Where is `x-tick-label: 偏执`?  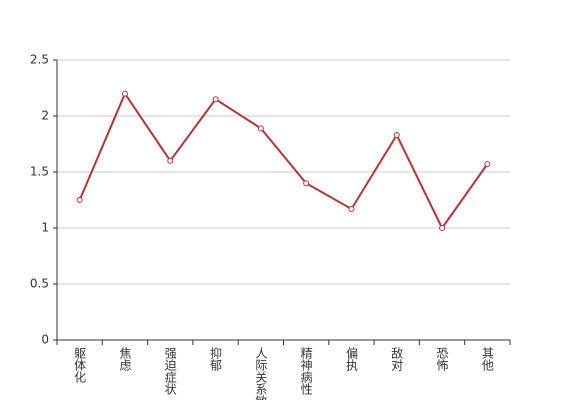
x-tick-label: 偏执 is located at coordinates (351, 359).